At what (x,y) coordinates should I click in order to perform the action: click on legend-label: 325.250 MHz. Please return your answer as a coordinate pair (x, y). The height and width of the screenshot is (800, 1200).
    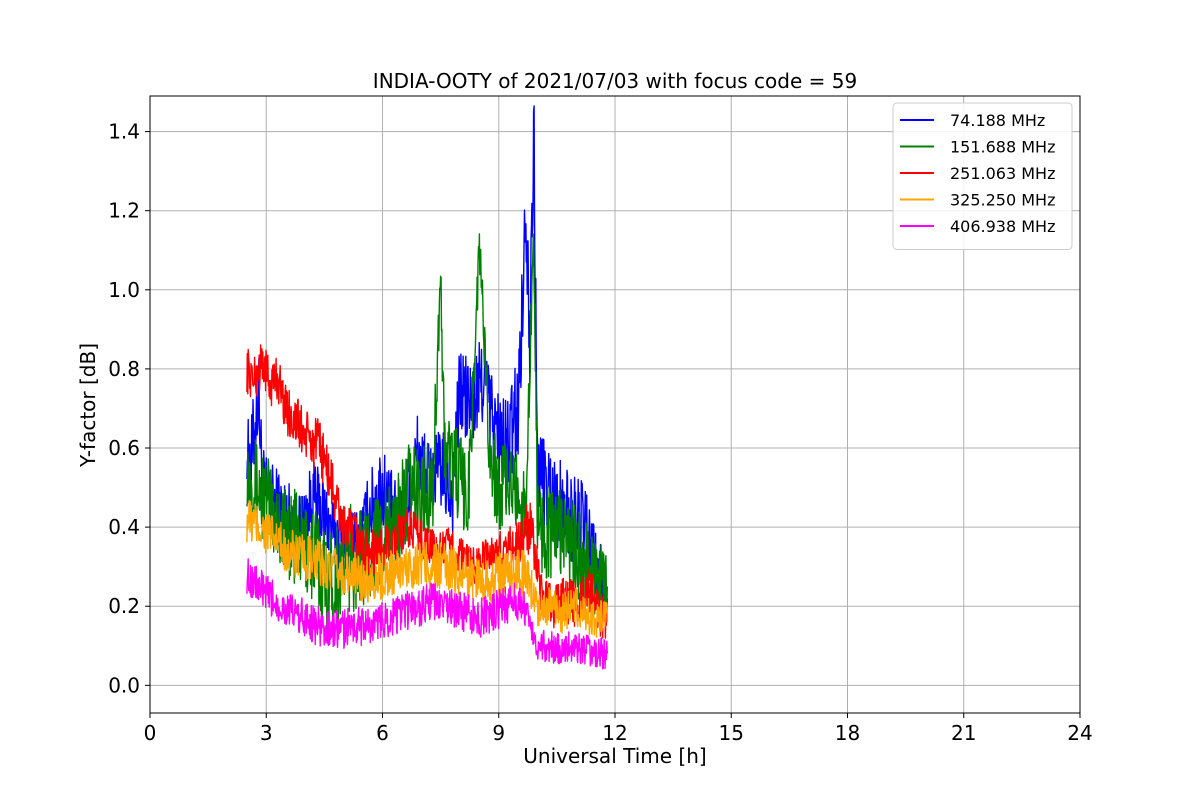
    Looking at the image, I should click on (1002, 200).